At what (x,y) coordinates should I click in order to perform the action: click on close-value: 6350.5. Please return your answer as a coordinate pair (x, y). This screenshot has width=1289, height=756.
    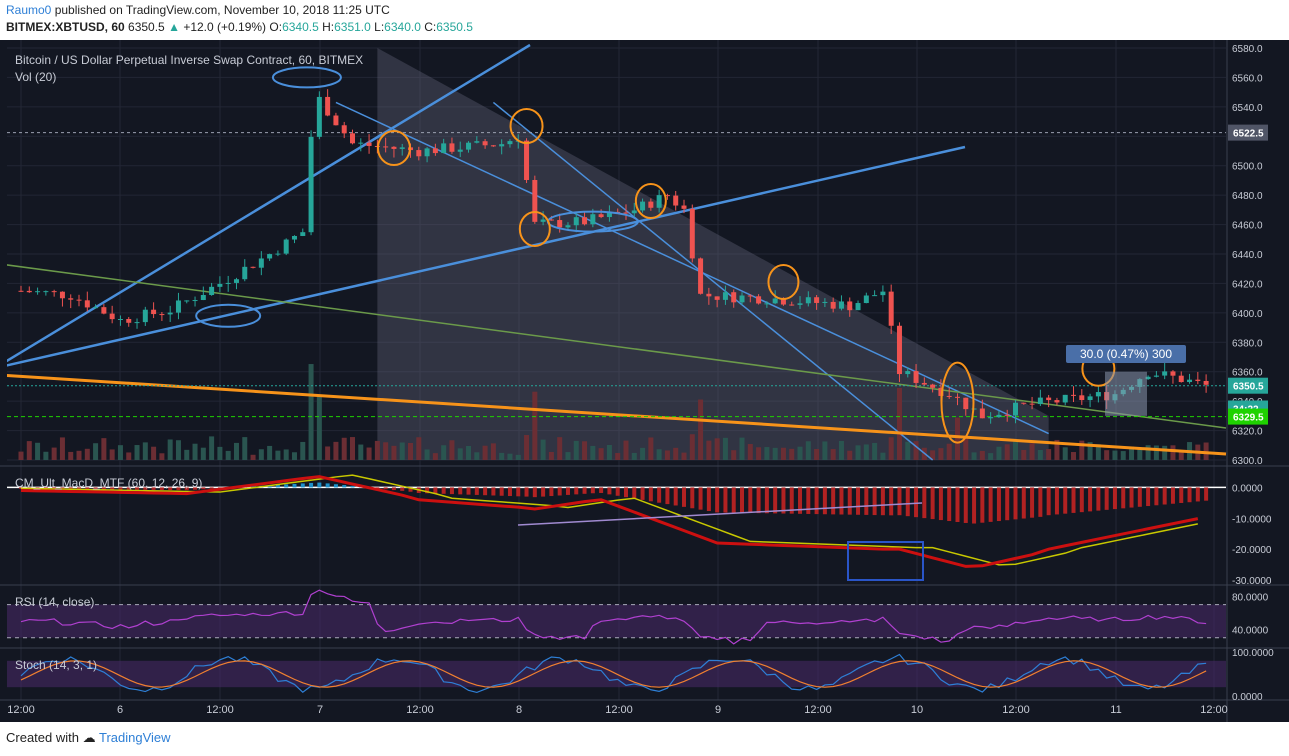
    Looking at the image, I should click on (454, 27).